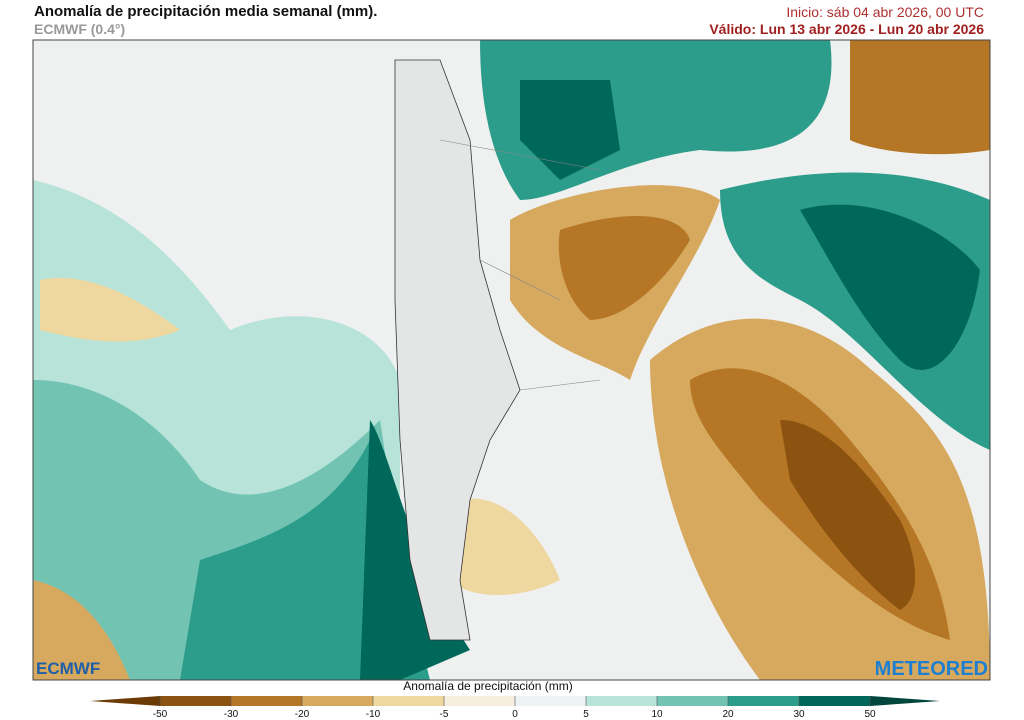 Image resolution: width=1024 pixels, height=720 pixels. Describe the element at coordinates (302, 714) in the screenshot. I see `colorbar-tick-label: -20` at that location.